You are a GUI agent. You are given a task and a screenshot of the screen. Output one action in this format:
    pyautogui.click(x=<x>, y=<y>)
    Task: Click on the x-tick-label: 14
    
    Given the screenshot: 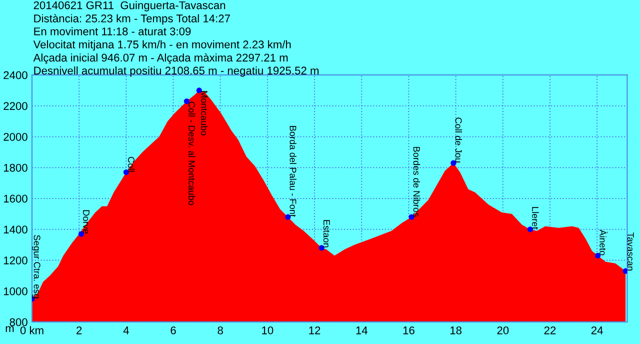 What is the action you would take?
    pyautogui.click(x=362, y=330)
    